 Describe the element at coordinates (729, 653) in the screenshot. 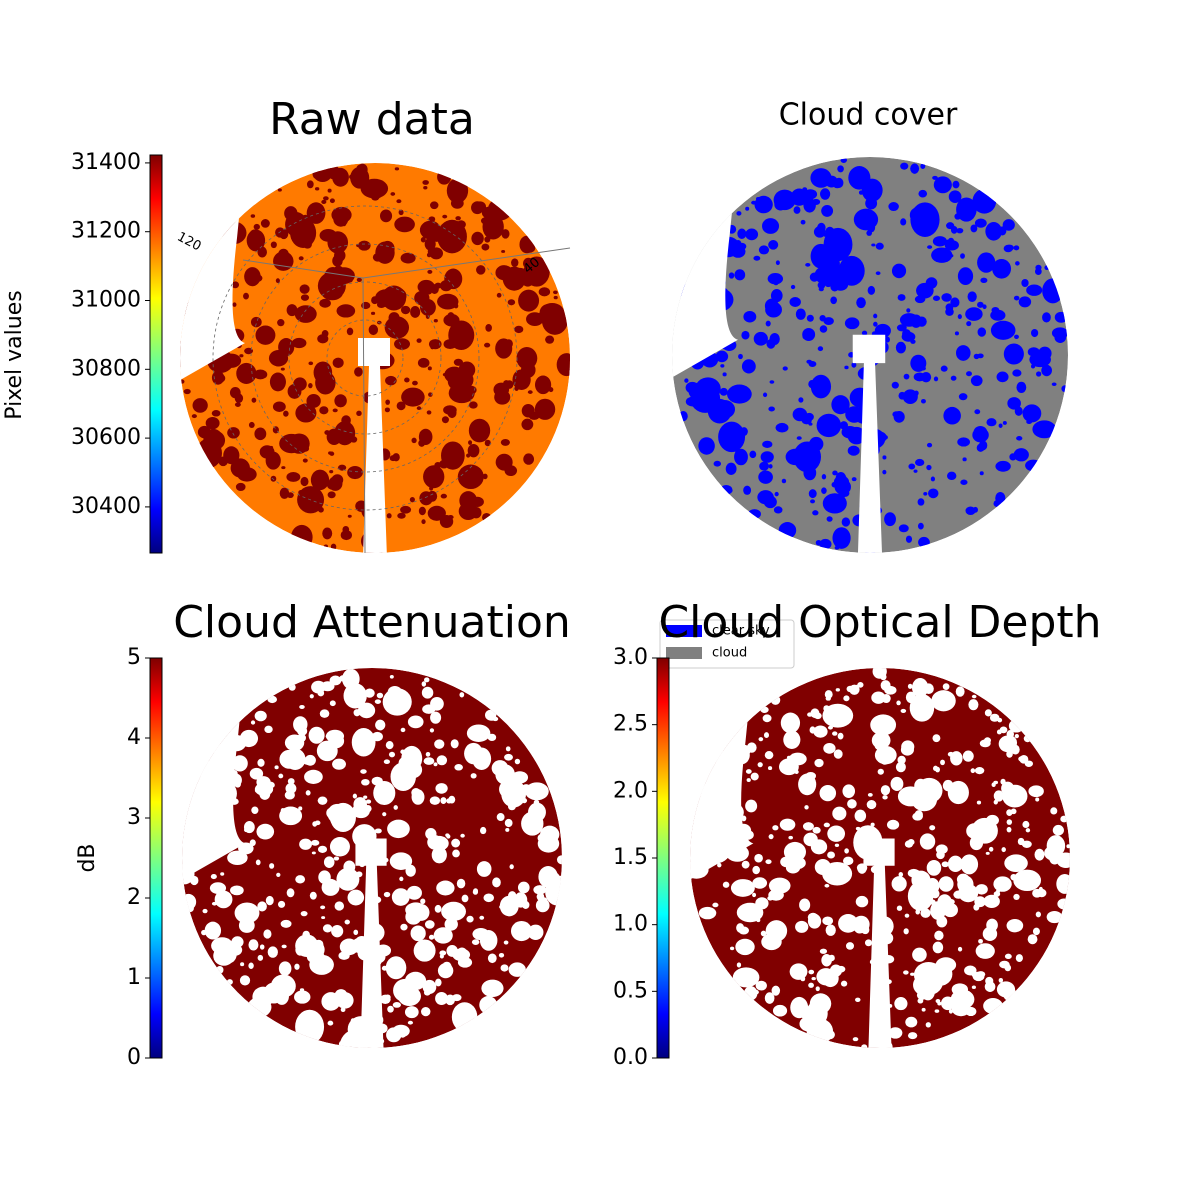

I see `legend-label: cloud` at that location.